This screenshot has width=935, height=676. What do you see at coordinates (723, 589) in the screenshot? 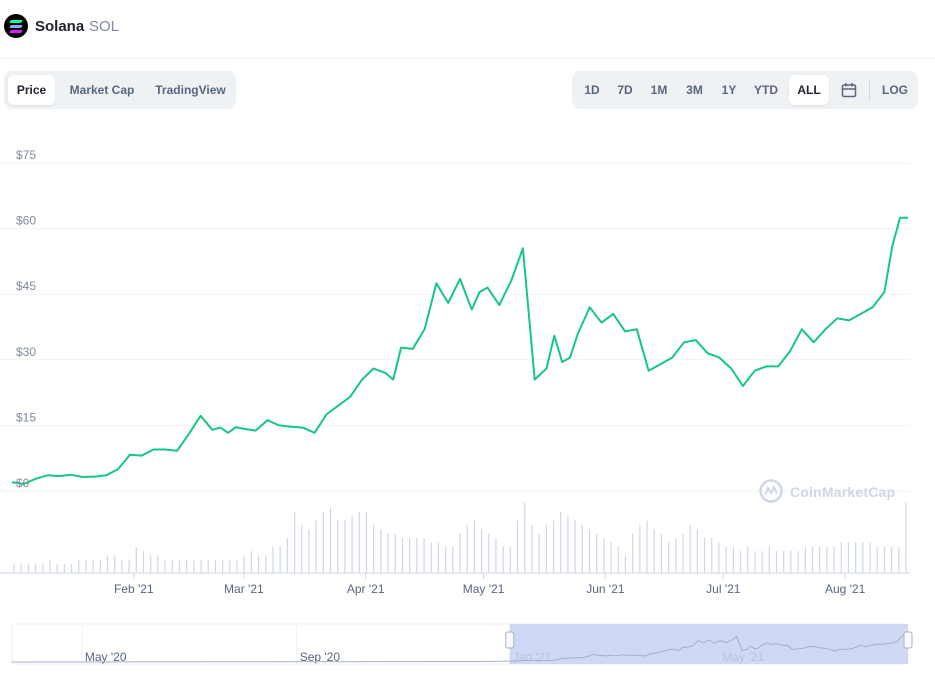
I see `x-tick-label: Jul '21` at bounding box center [723, 589].